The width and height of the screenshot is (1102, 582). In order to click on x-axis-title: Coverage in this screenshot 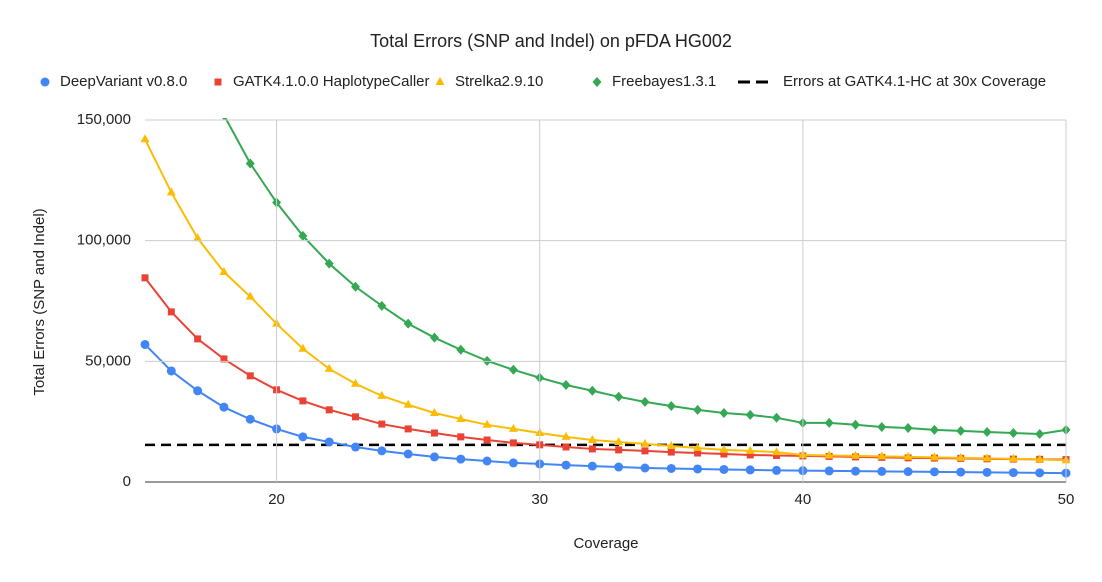, I will do `click(605, 543)`.